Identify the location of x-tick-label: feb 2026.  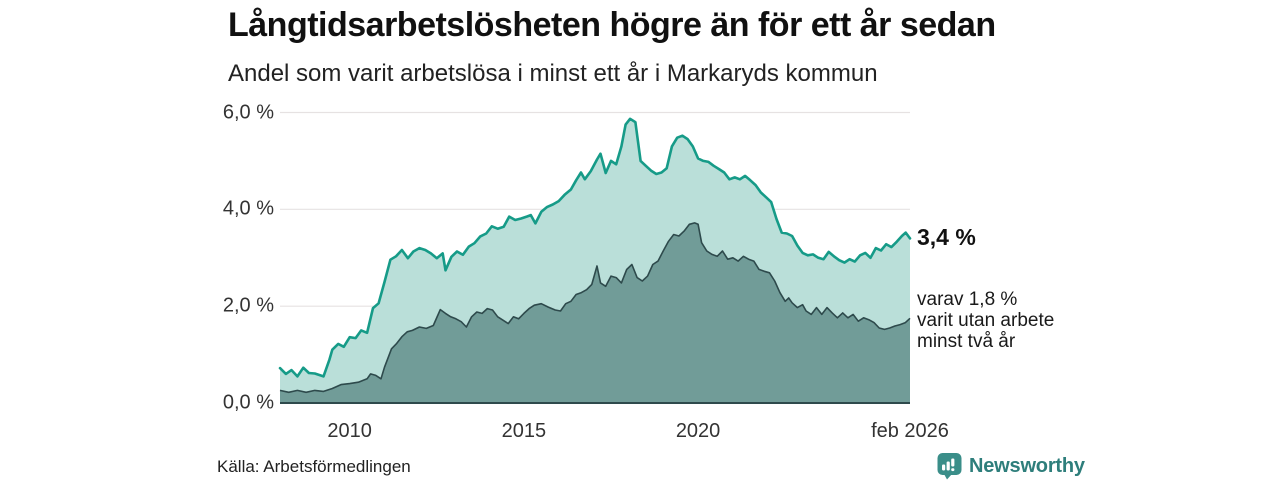
(910, 431).